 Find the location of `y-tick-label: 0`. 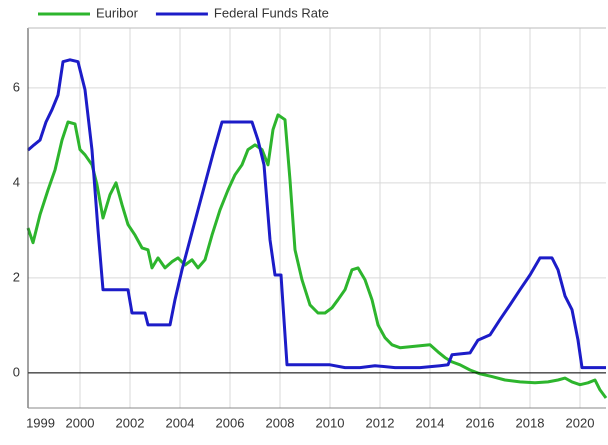

y-tick-label: 0 is located at coordinates (16, 371).